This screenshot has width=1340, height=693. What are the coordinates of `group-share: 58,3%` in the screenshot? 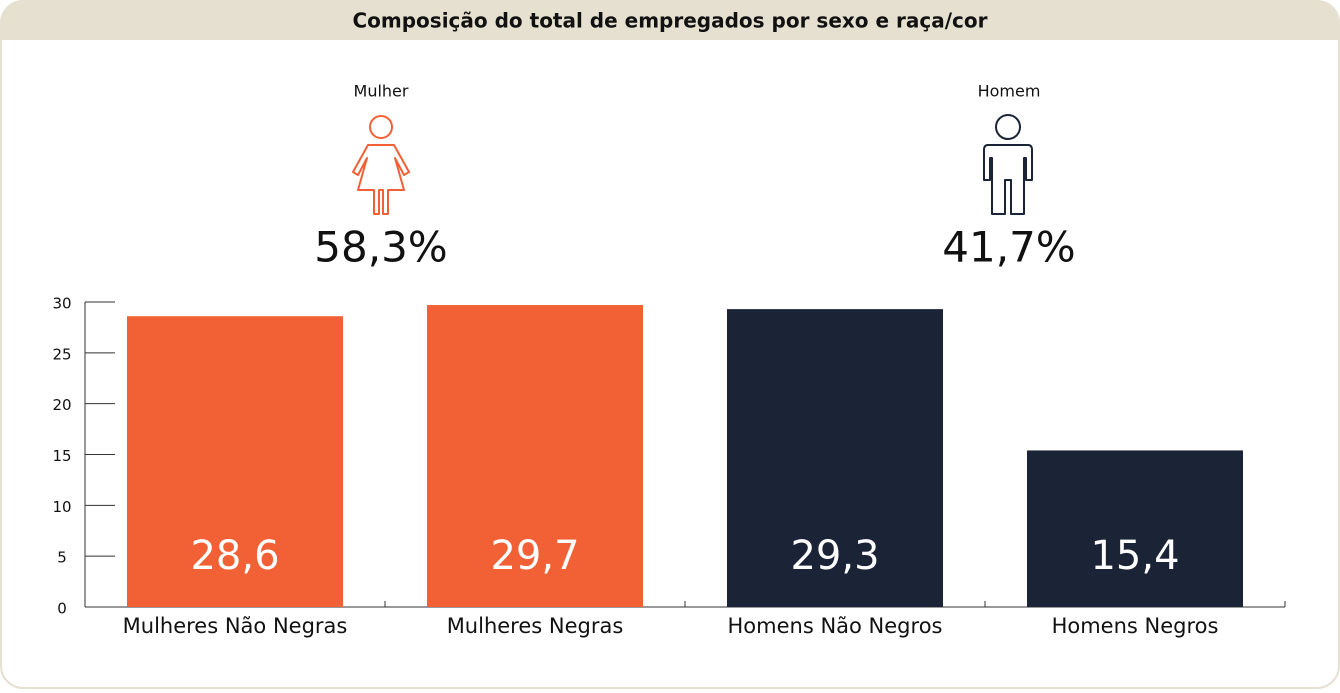 It's located at (380, 247).